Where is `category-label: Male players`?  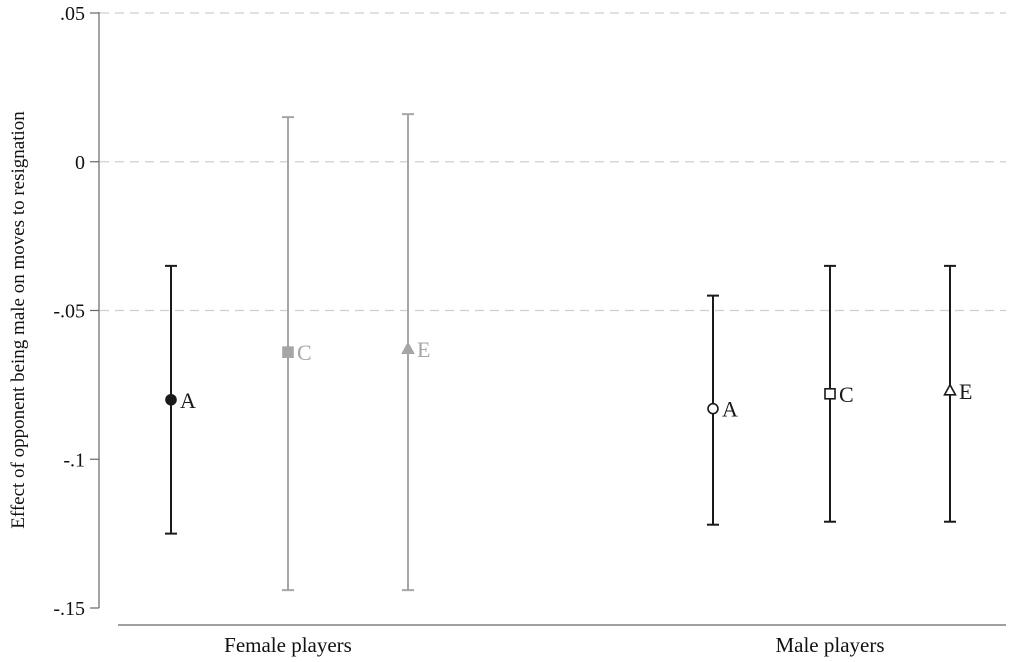
category-label: Male players is located at coordinates (829, 645).